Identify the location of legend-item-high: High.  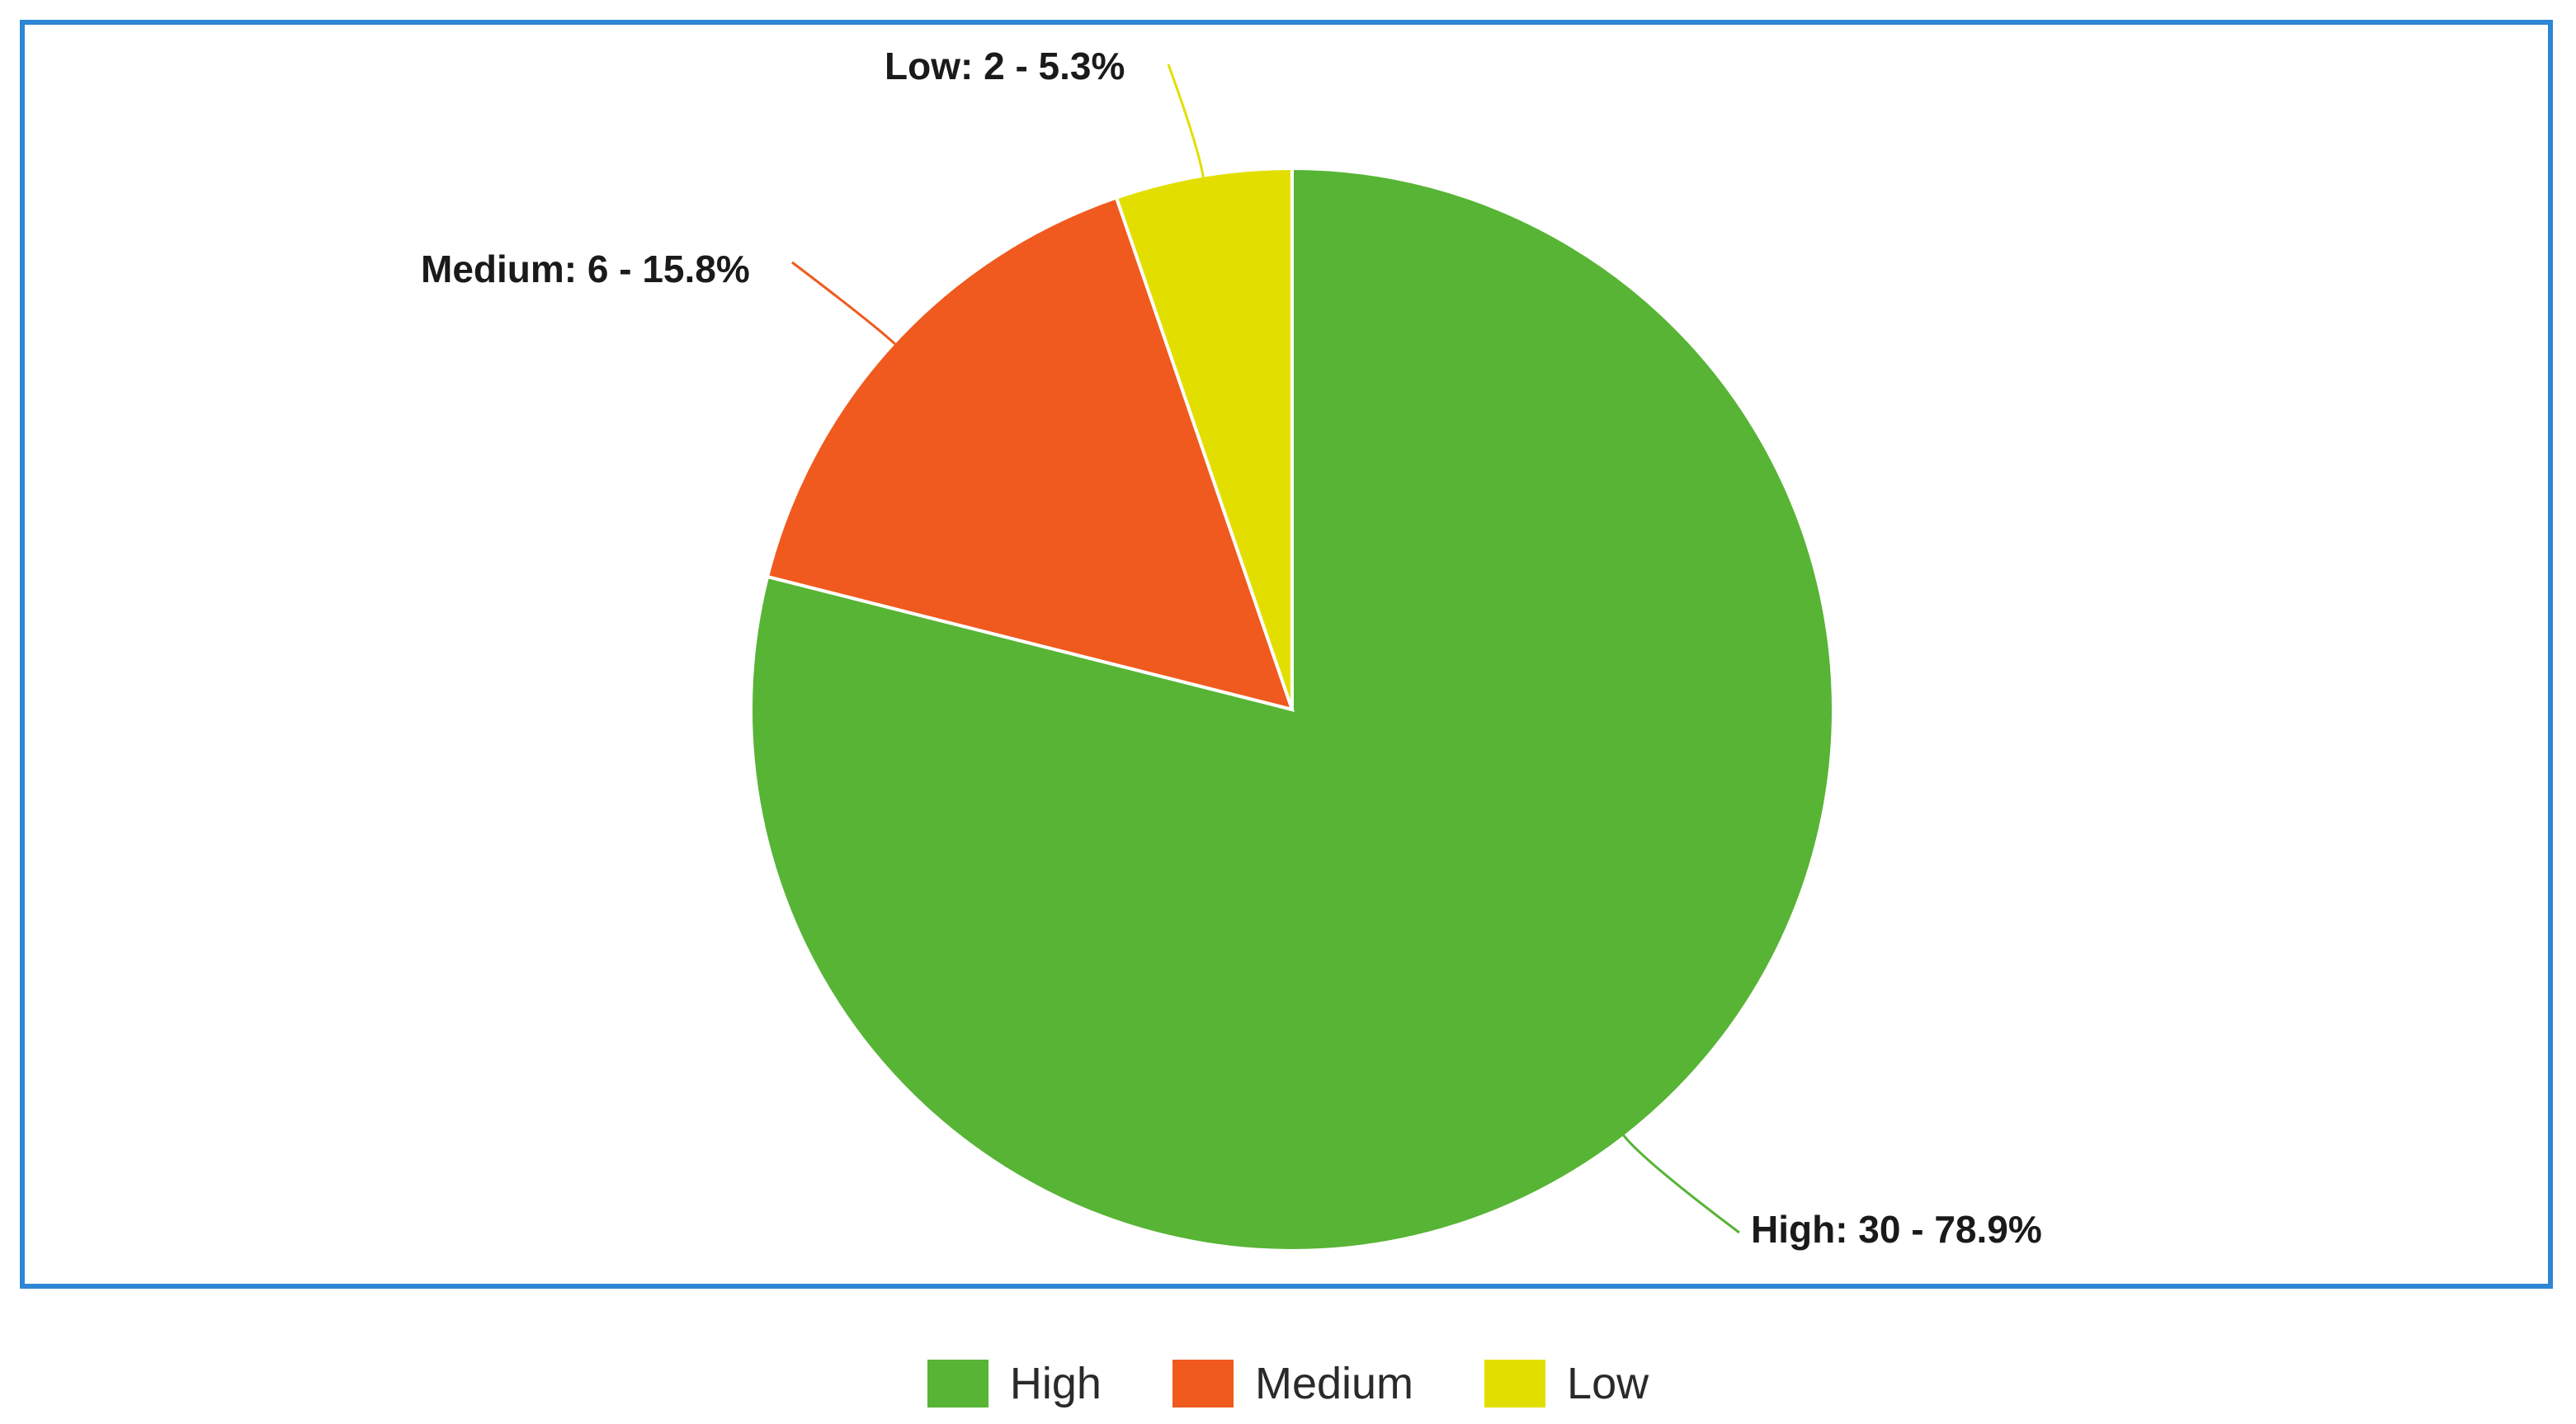
(1014, 1383).